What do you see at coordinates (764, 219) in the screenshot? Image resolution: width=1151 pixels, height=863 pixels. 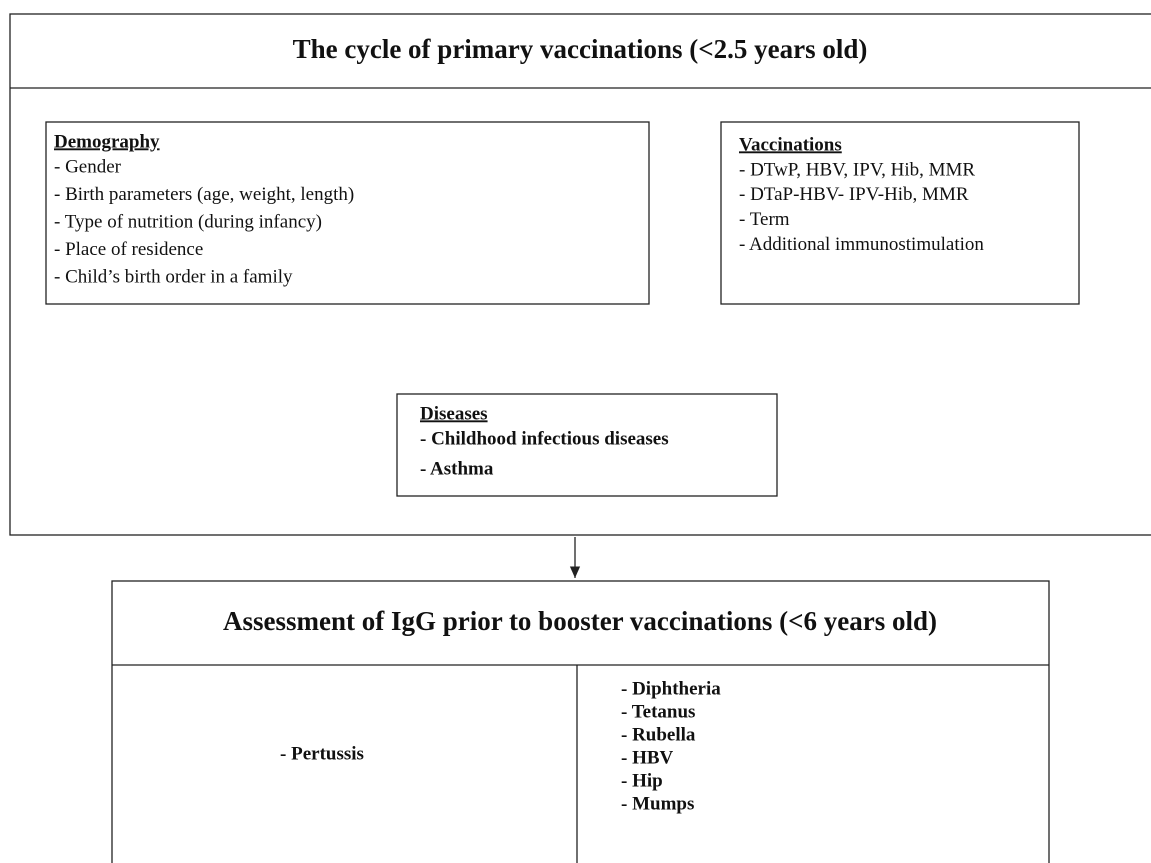 I see `block-item: - Term` at bounding box center [764, 219].